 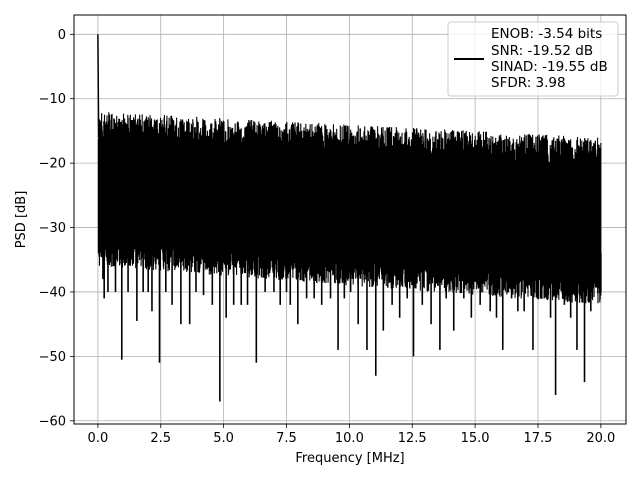 I want to click on psd-peak, so click(x=98, y=86).